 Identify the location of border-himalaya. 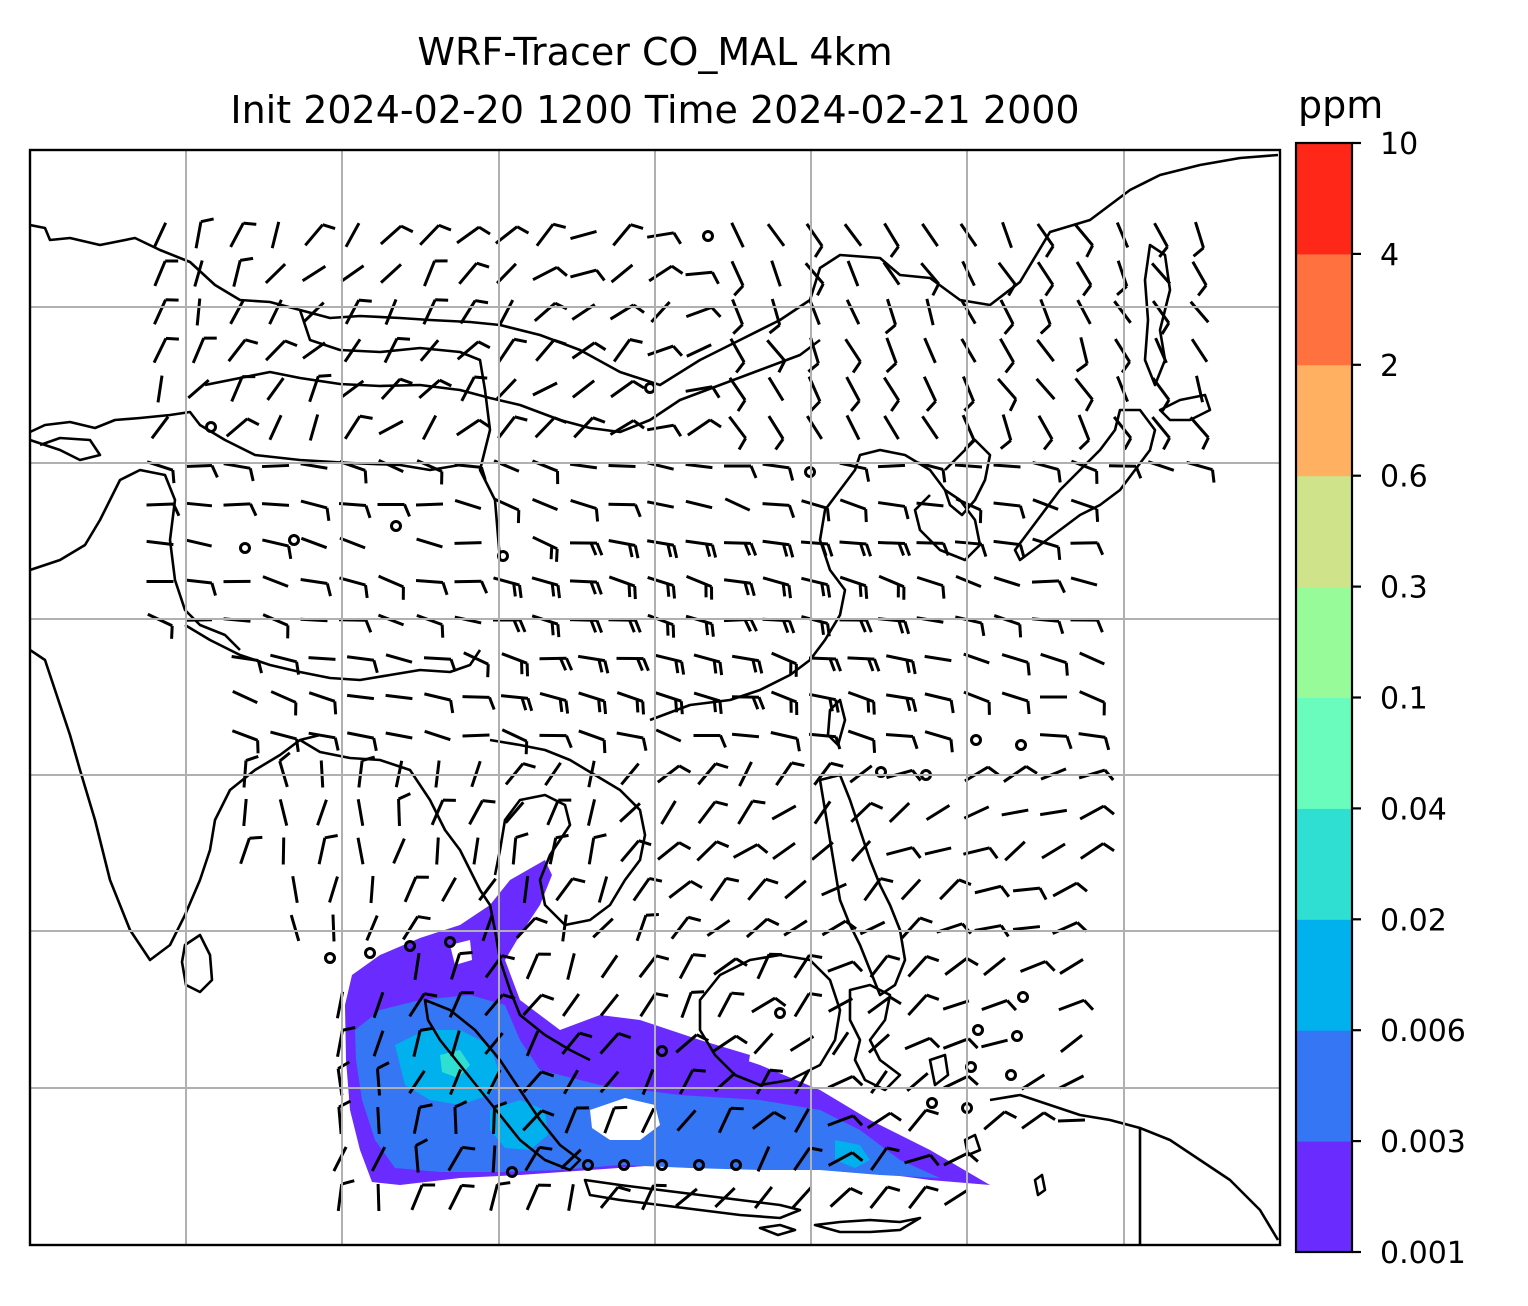
(333, 652).